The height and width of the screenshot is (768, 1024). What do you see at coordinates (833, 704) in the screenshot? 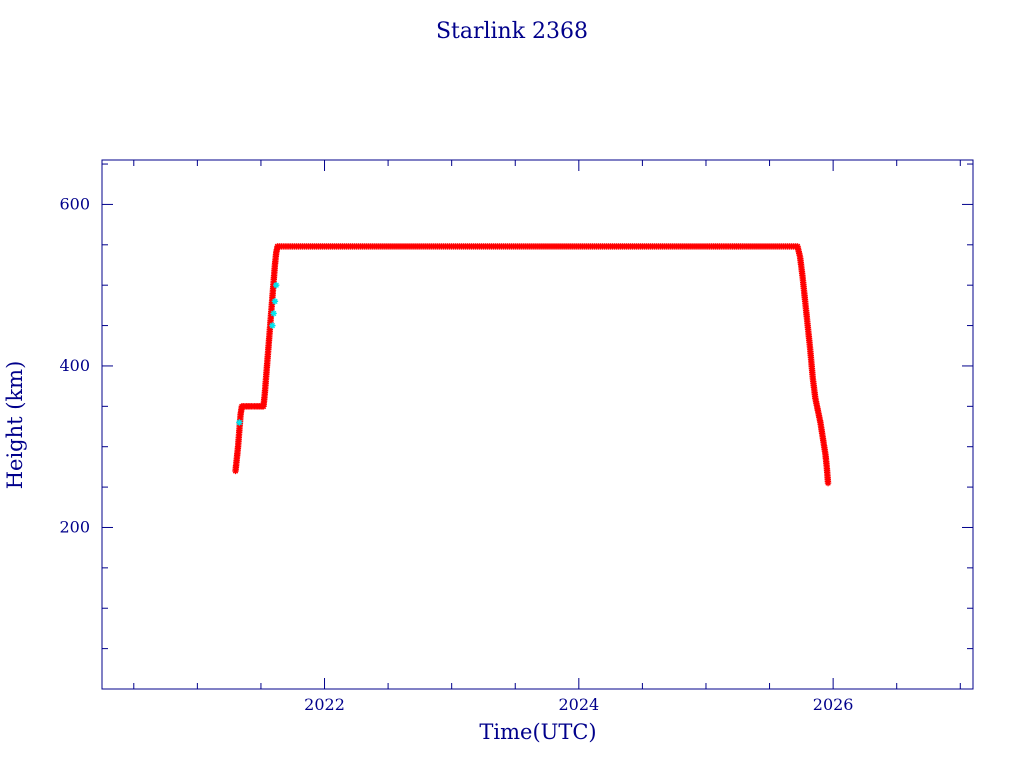
I see `x-tick-label: 2026` at bounding box center [833, 704].